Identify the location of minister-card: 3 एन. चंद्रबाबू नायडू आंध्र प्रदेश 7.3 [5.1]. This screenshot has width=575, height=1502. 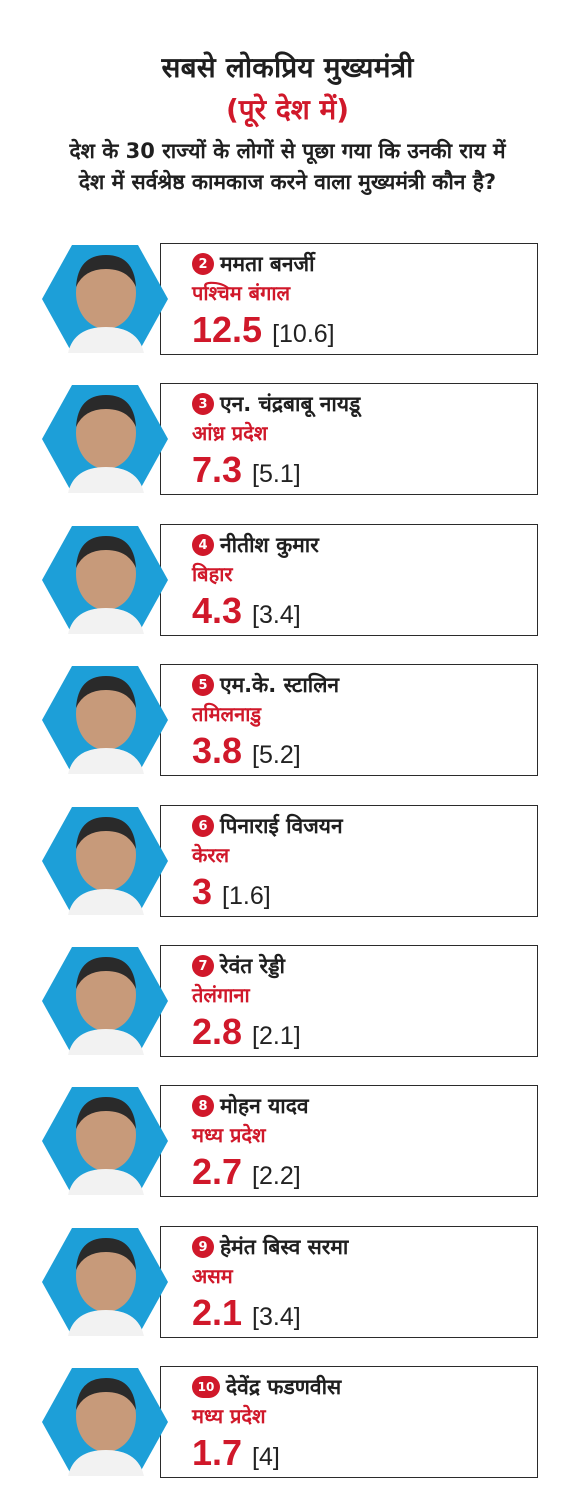
(289, 439).